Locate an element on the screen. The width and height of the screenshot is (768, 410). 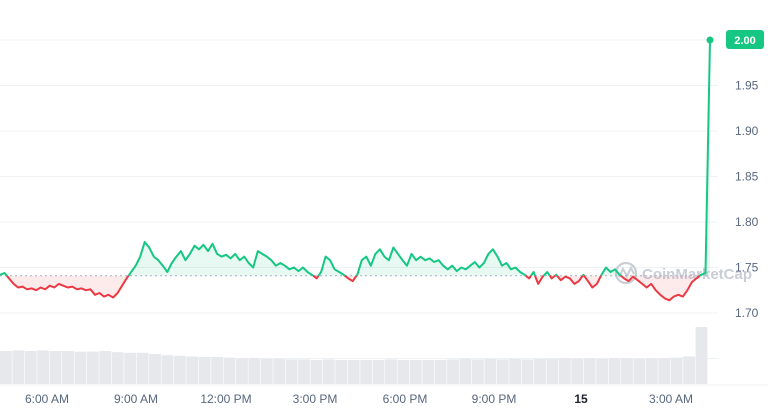
y-tick-label: 1.85 is located at coordinates (747, 177).